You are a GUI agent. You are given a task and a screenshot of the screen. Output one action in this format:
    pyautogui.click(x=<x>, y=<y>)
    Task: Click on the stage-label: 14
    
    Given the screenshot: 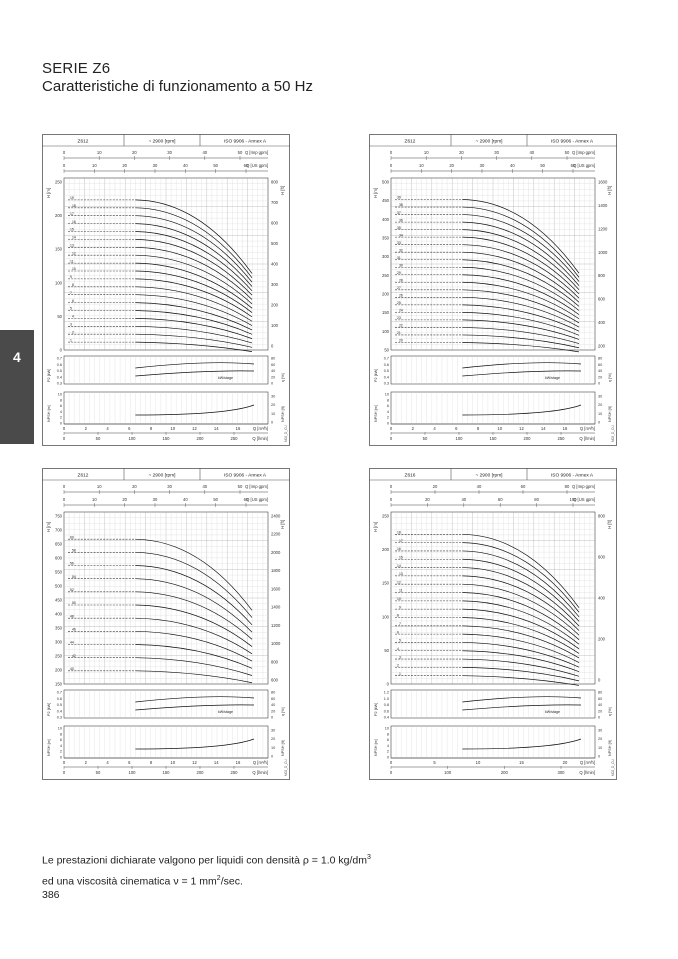 What is the action you would take?
    pyautogui.click(x=74, y=238)
    